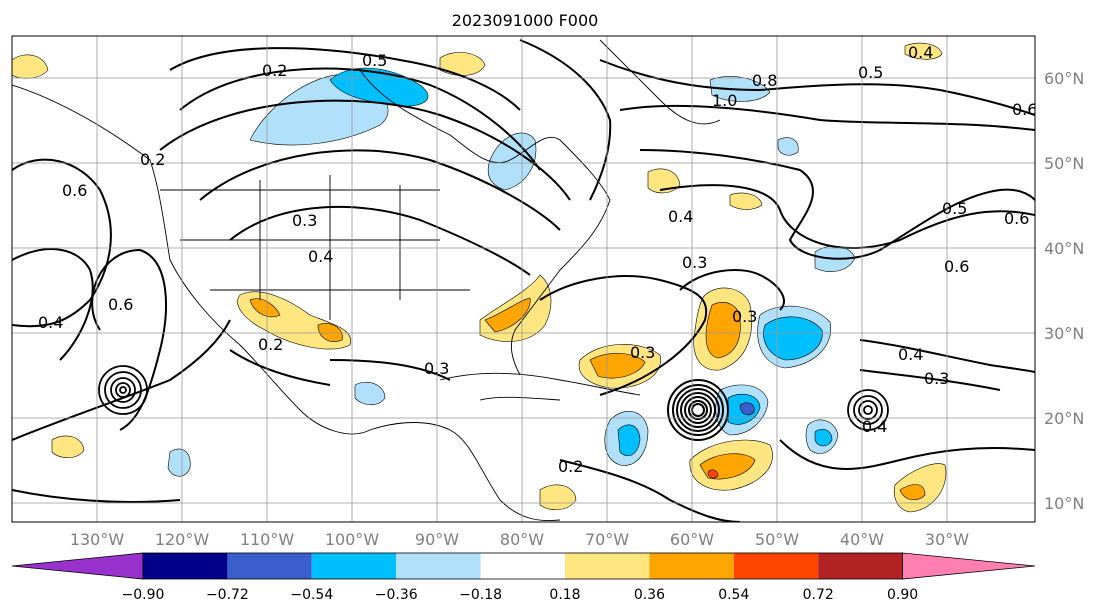  What do you see at coordinates (698, 410) in the screenshot?
I see `hurricane-rings` at bounding box center [698, 410].